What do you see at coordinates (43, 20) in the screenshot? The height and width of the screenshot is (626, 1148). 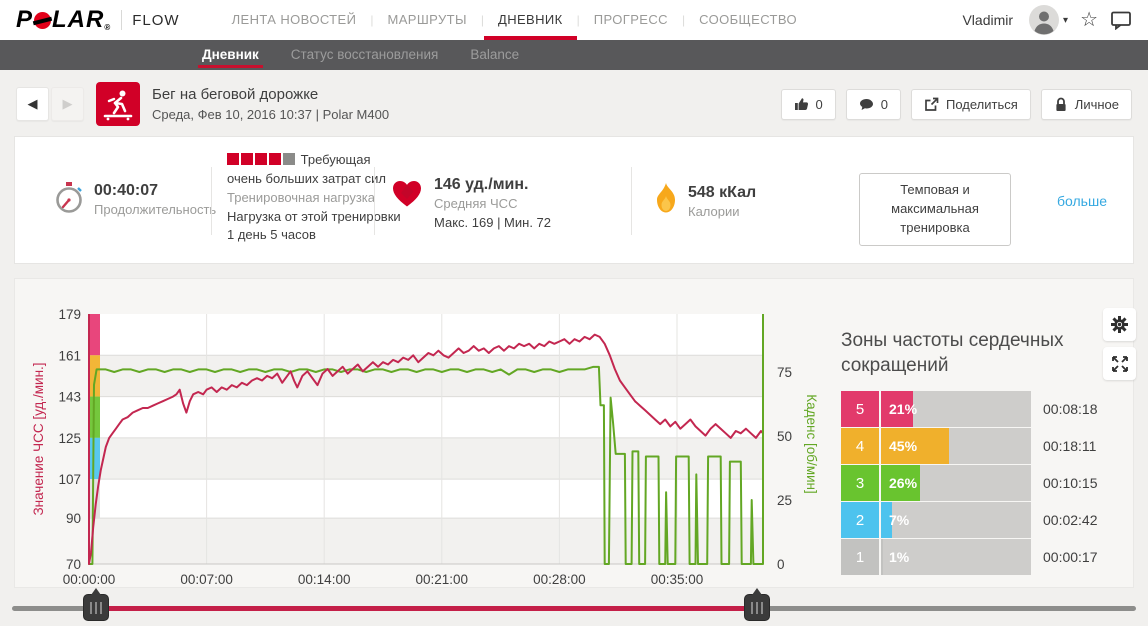 I see `polar-logo-o-icon` at bounding box center [43, 20].